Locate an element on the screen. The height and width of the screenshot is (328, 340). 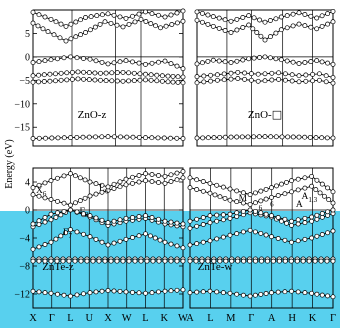
band-line is located at coordinates (265, 74).